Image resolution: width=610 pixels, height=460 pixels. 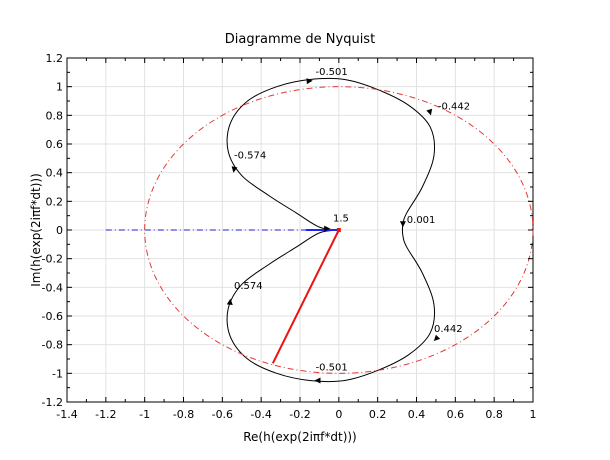 What do you see at coordinates (448, 329) in the screenshot?
I see `frequency-annotation: 0.442` at bounding box center [448, 329].